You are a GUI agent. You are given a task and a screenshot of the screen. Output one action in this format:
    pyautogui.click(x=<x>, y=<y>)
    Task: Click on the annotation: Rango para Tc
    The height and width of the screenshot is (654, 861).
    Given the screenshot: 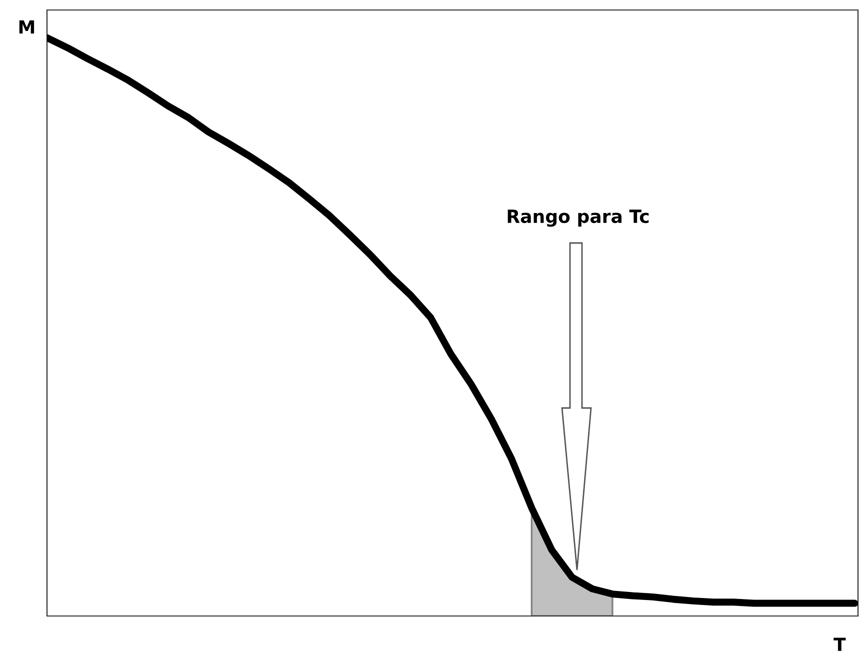 What is the action you would take?
    pyautogui.click(x=578, y=218)
    